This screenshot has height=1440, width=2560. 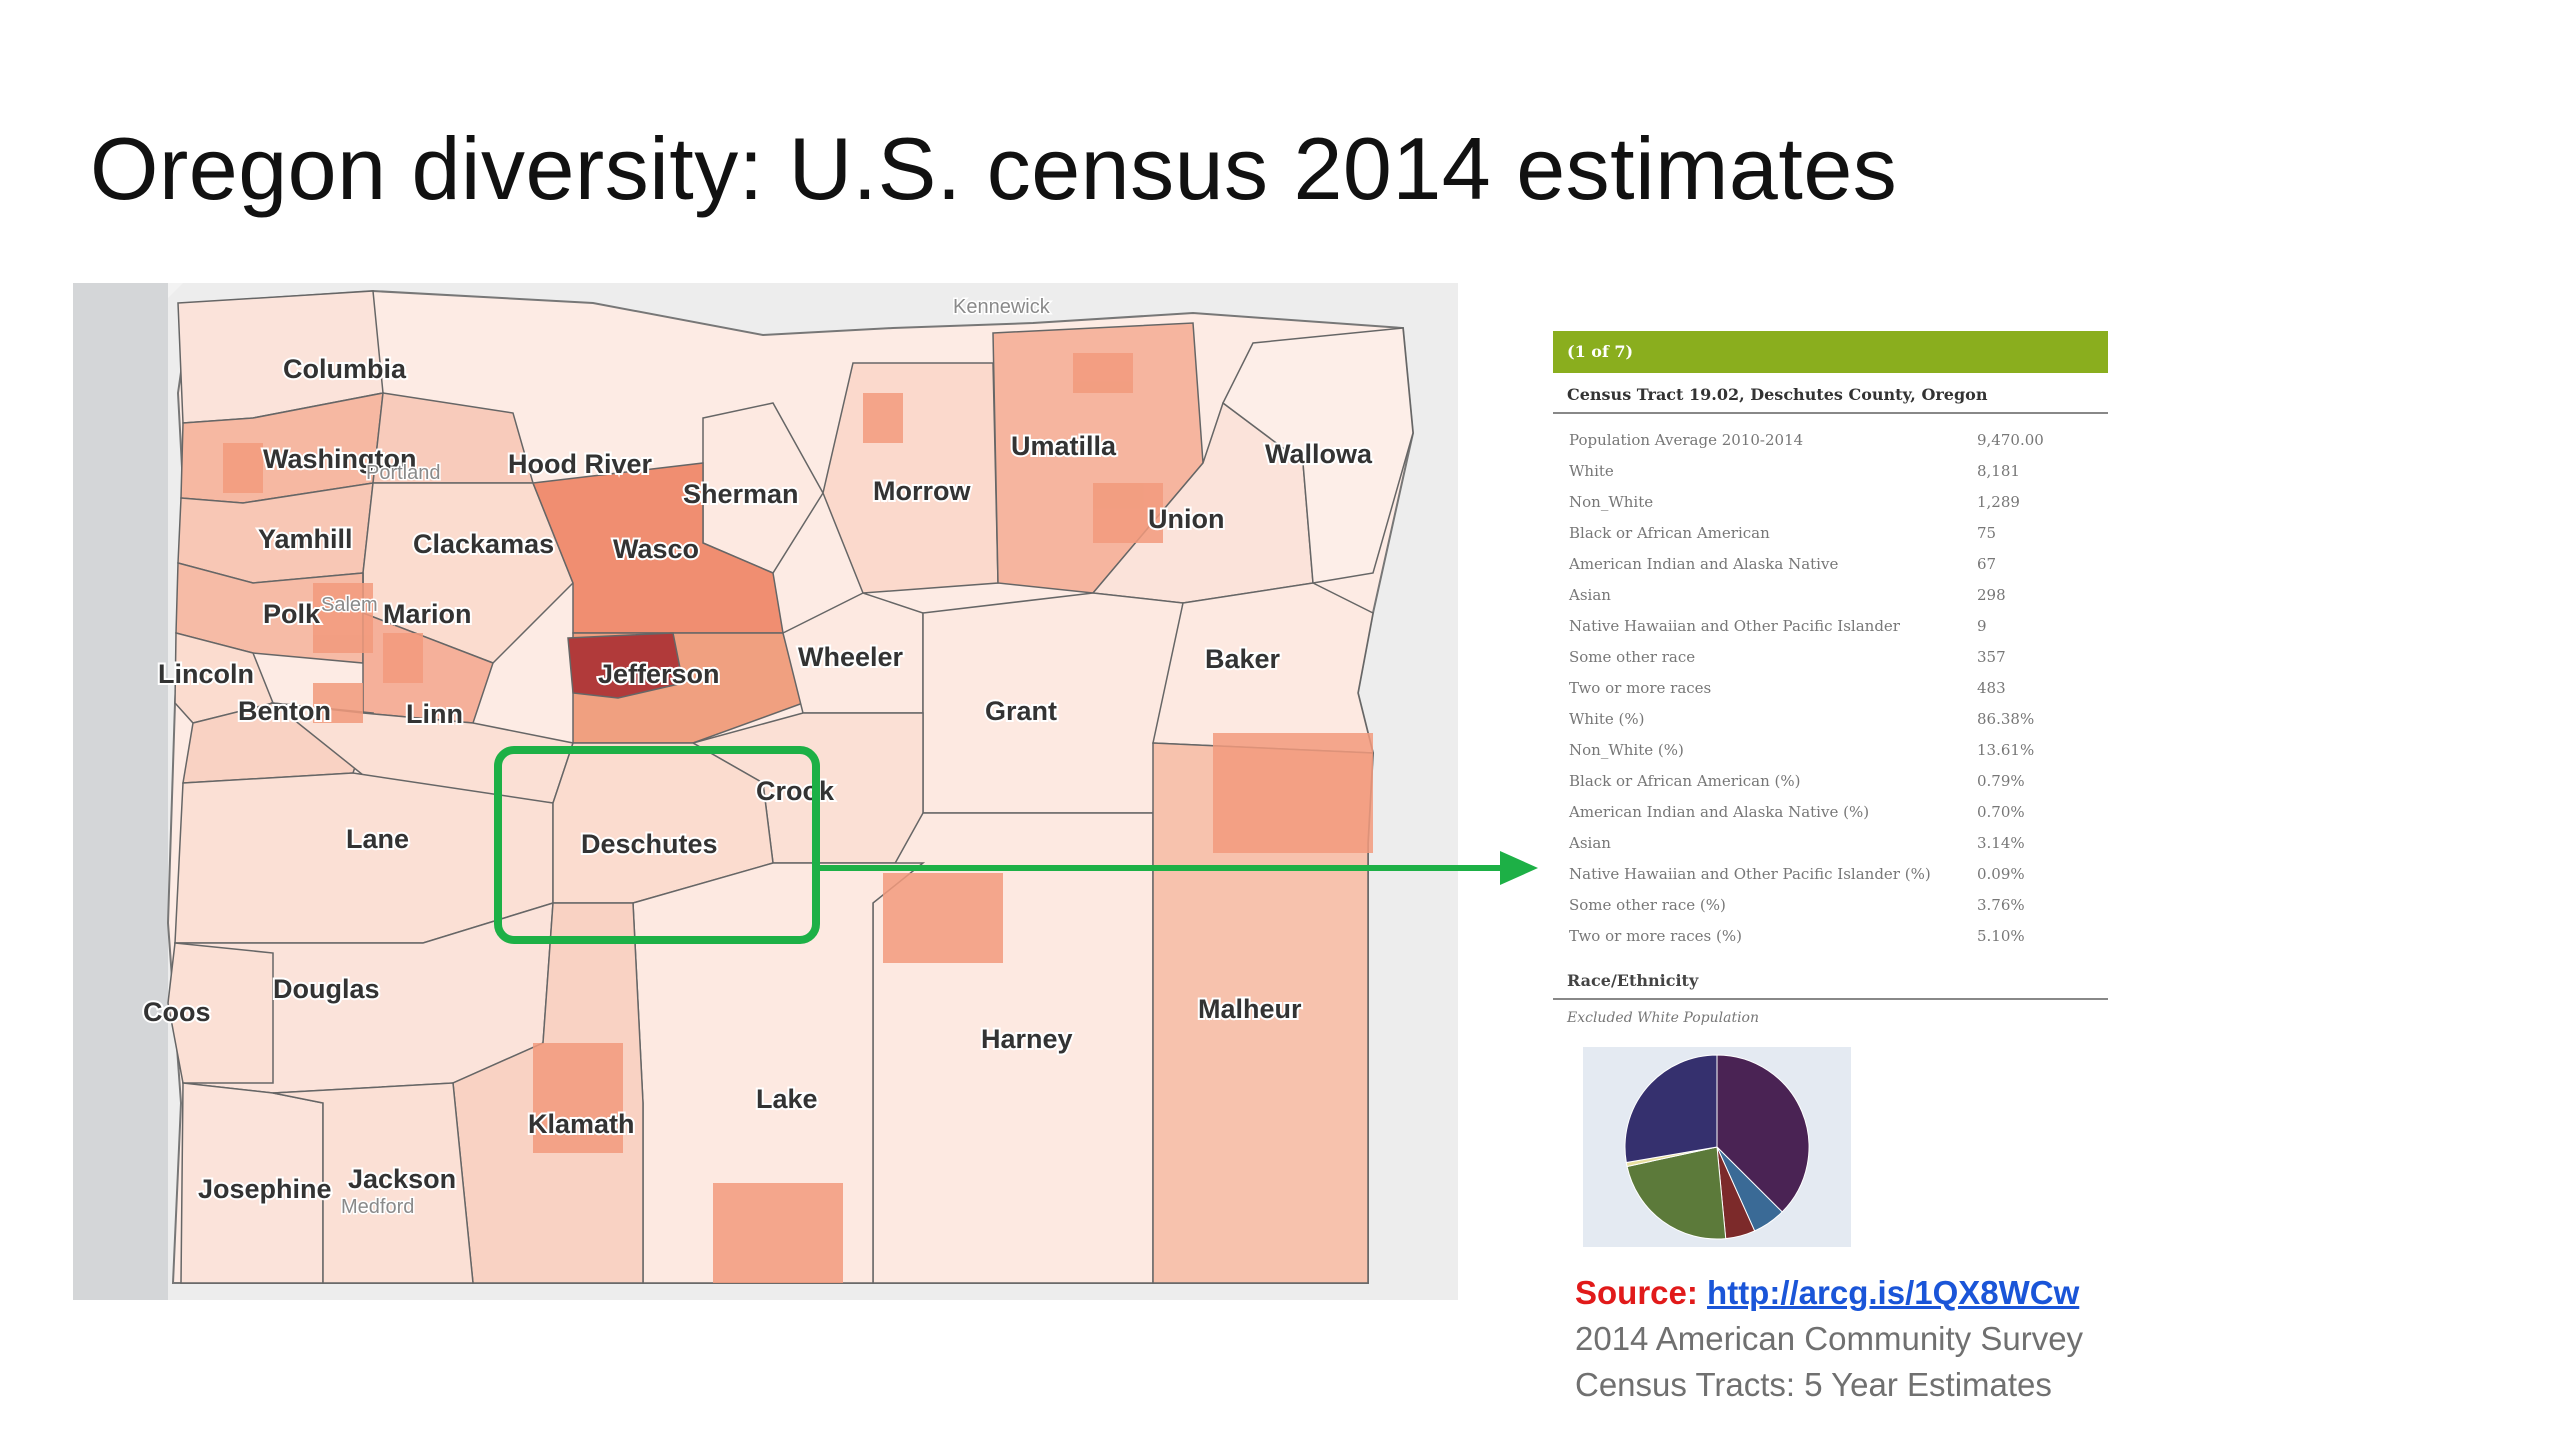 I want to click on attribute-row: Two or more races (%) 5.10%, so click(x=1830, y=935).